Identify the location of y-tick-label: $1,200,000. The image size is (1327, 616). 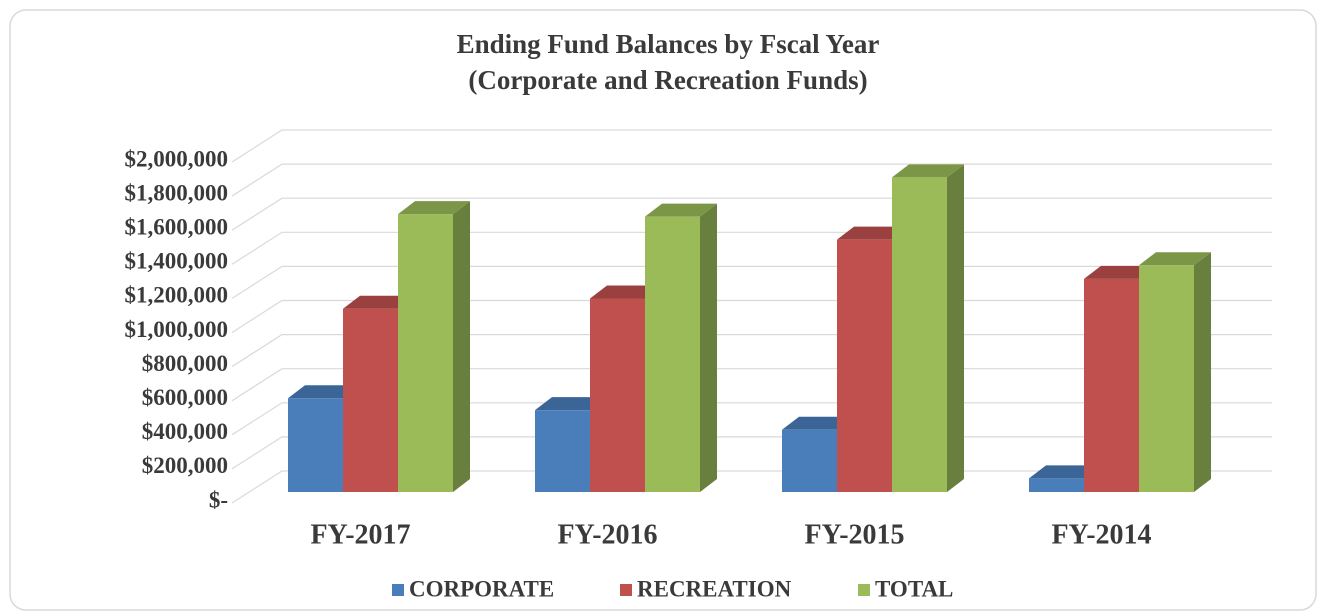
(177, 295).